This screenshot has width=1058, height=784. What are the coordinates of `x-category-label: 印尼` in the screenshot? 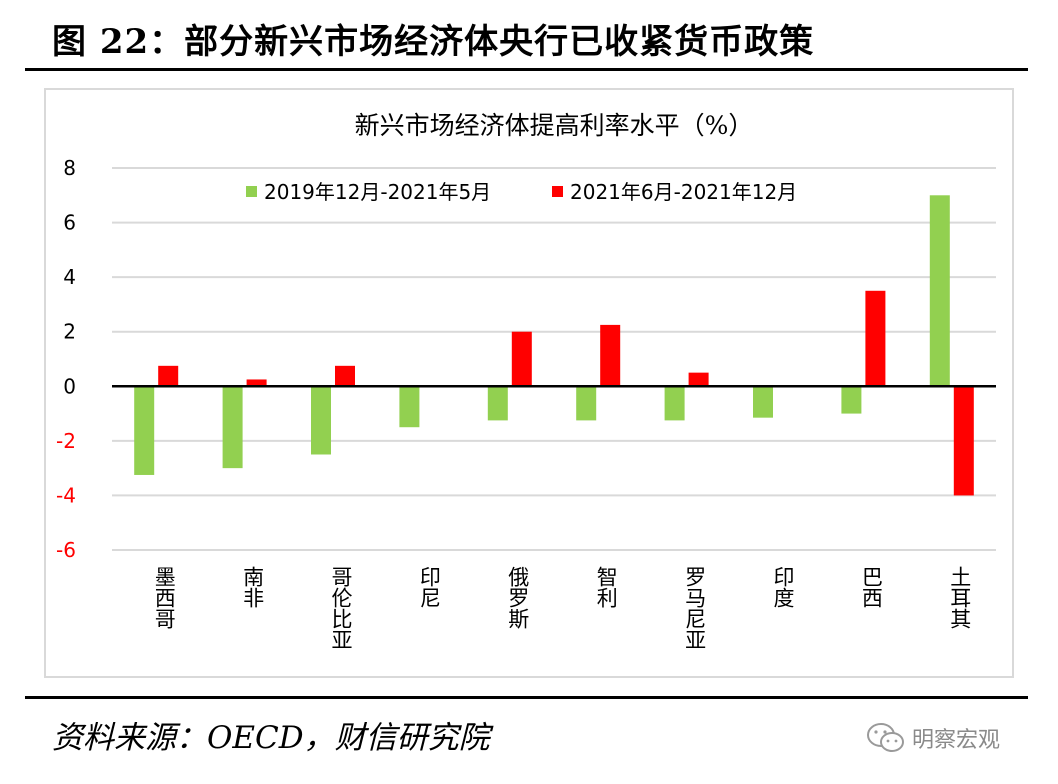 It's located at (429, 587).